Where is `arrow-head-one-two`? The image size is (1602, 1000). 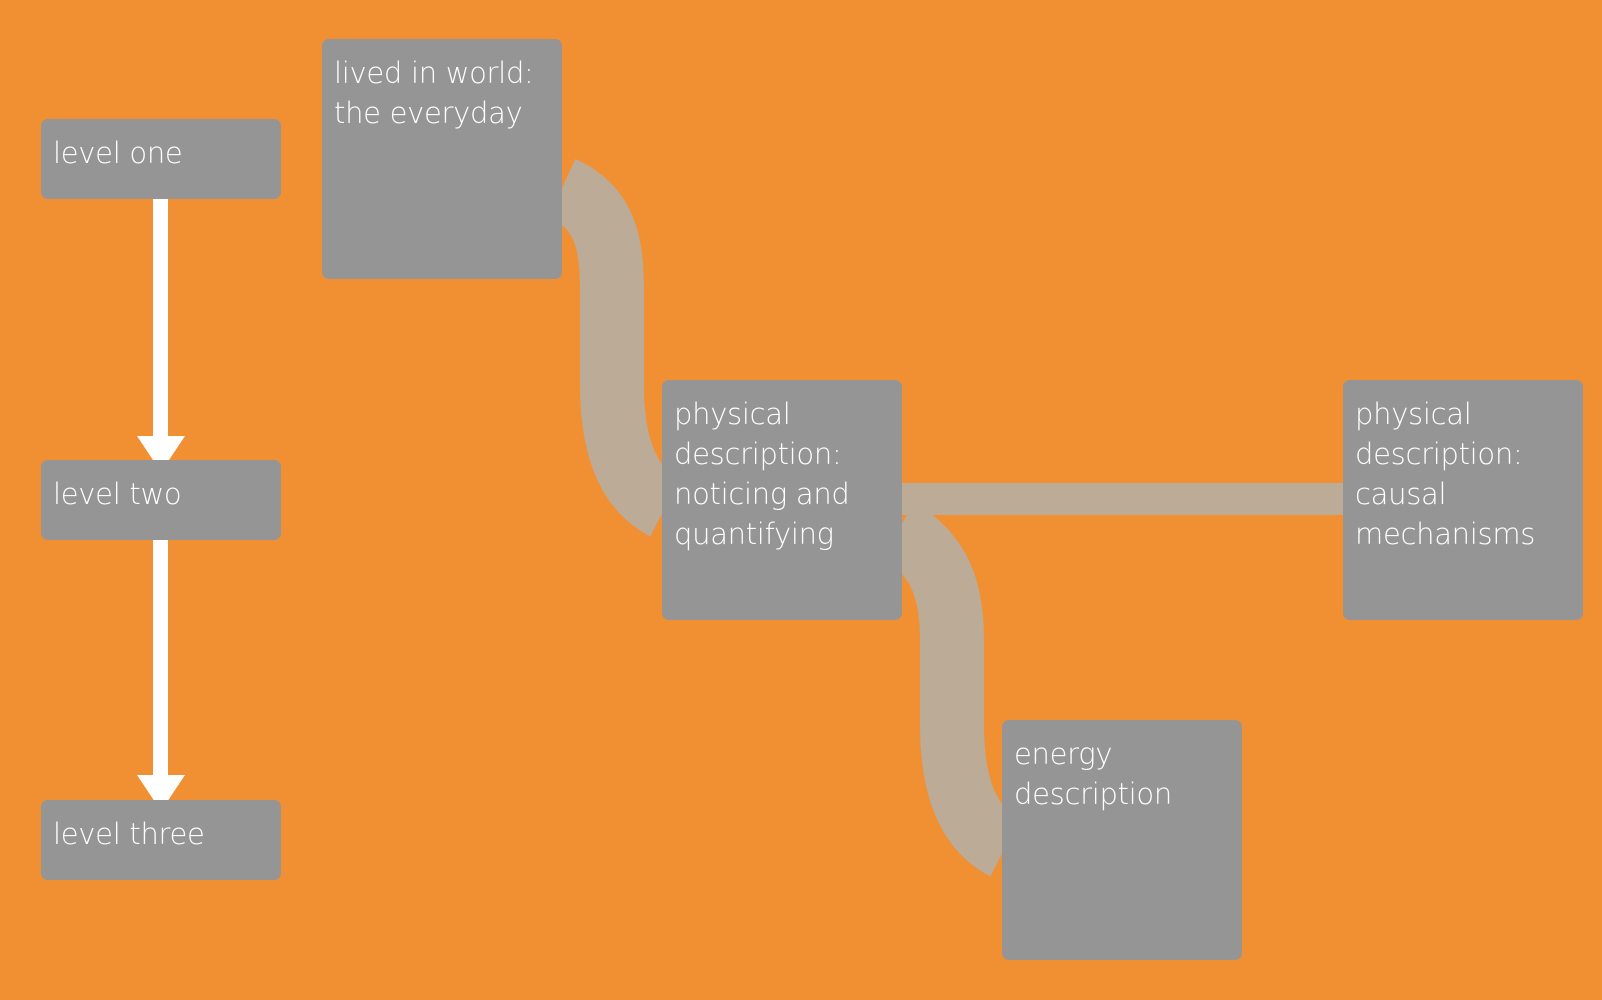 arrow-head-one-two is located at coordinates (161, 454).